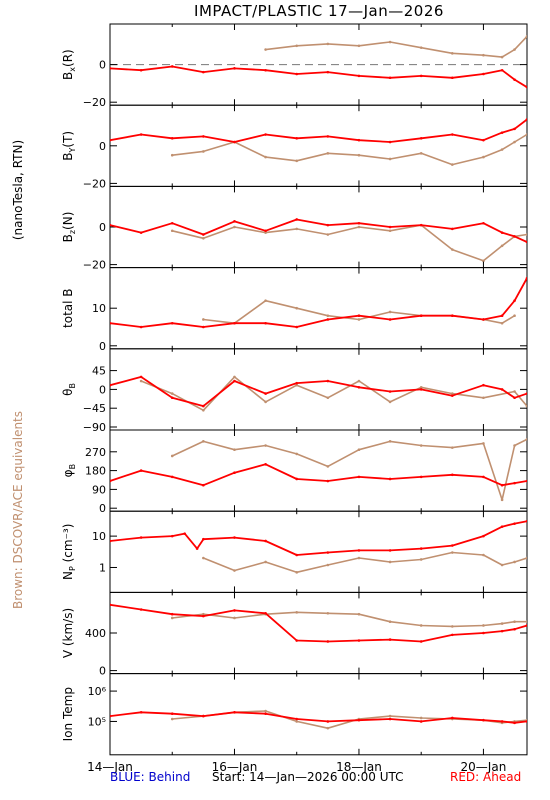  Describe the element at coordinates (95, 452) in the screenshot. I see `y-tick-label: 270` at that location.